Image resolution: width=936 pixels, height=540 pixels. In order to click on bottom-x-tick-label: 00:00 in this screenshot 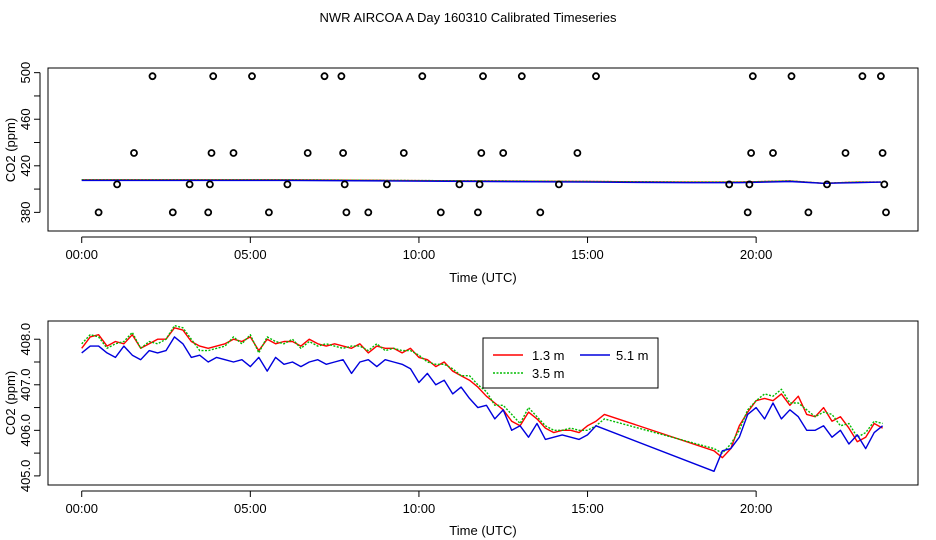, I will do `click(81, 508)`.